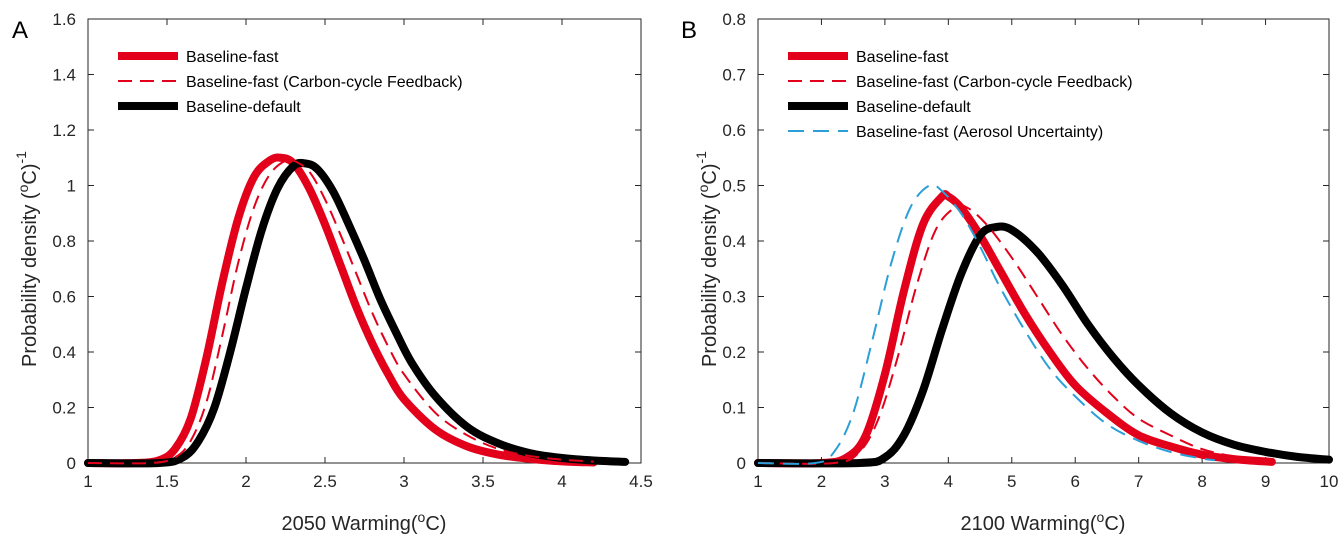  I want to click on x-tick-label: 3.5, so click(483, 481).